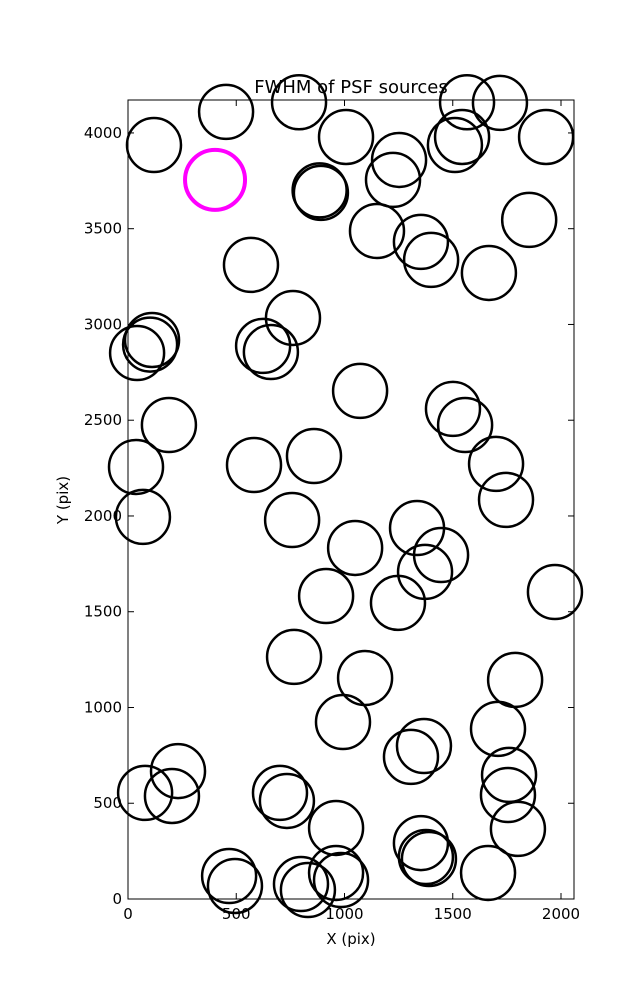 The image size is (637, 1004). Describe the element at coordinates (63, 500) in the screenshot. I see `y-axis-label: Y (pix)` at that location.